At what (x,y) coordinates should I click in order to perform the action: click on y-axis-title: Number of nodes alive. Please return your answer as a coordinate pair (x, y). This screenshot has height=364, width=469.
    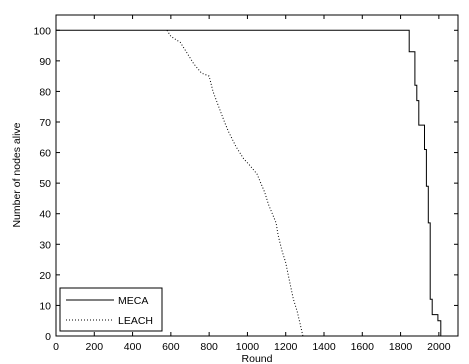
    Looking at the image, I should click on (17, 174).